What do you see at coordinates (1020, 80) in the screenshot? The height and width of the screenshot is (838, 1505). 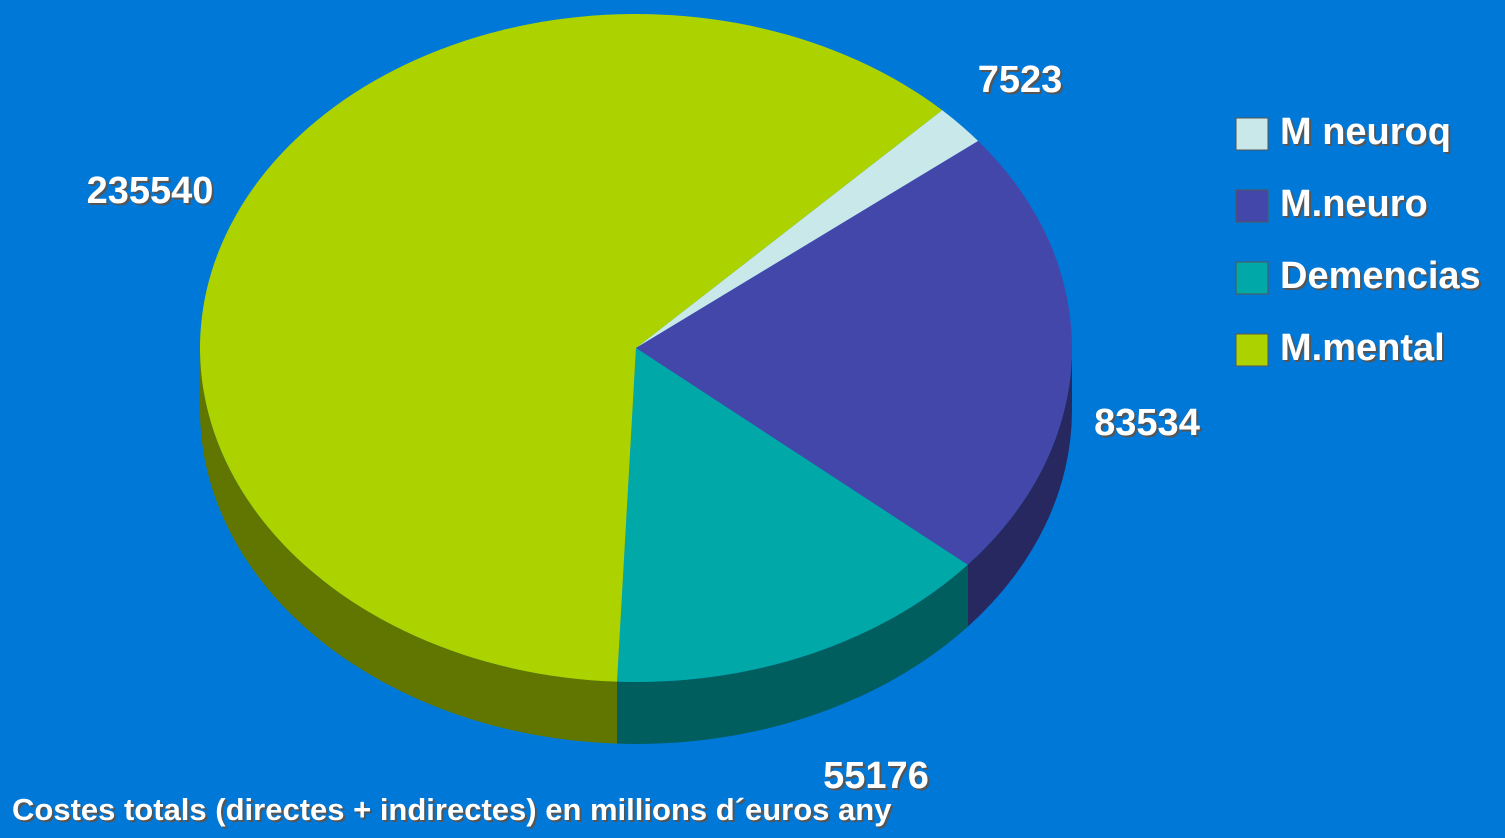 I see `data-label: 7523` at bounding box center [1020, 80].